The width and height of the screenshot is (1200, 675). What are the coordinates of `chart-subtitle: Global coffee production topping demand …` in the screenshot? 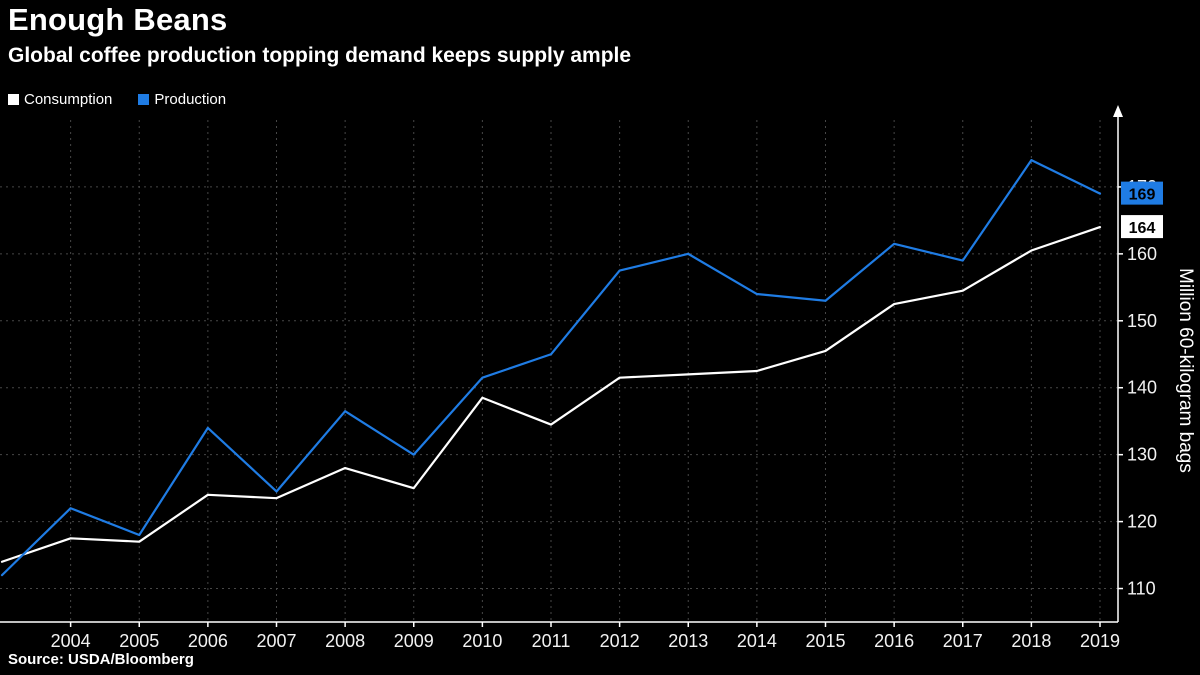 It's located at (320, 55).